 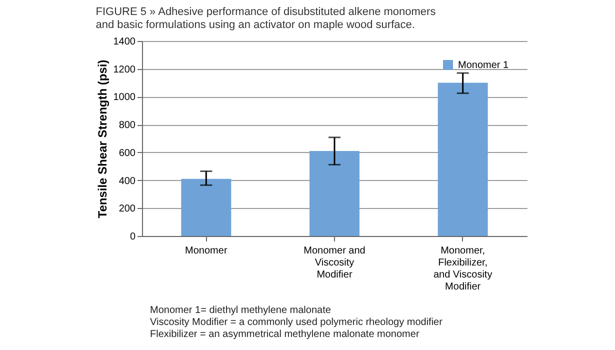 What do you see at coordinates (335, 263) in the screenshot?
I see `x-tick-label: Monomer and Viscosity Modifier` at bounding box center [335, 263].